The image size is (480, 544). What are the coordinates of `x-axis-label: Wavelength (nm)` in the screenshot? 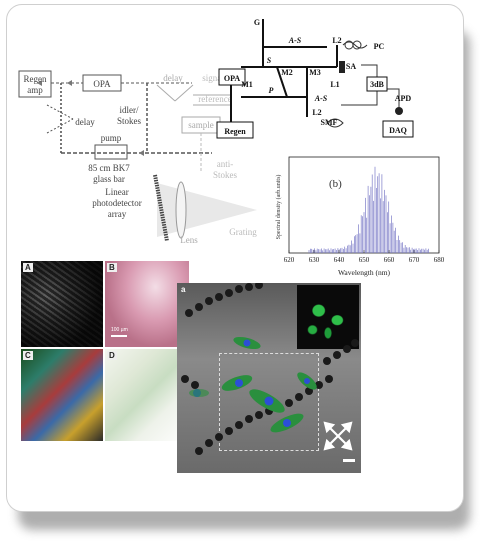 It's located at (364, 272).